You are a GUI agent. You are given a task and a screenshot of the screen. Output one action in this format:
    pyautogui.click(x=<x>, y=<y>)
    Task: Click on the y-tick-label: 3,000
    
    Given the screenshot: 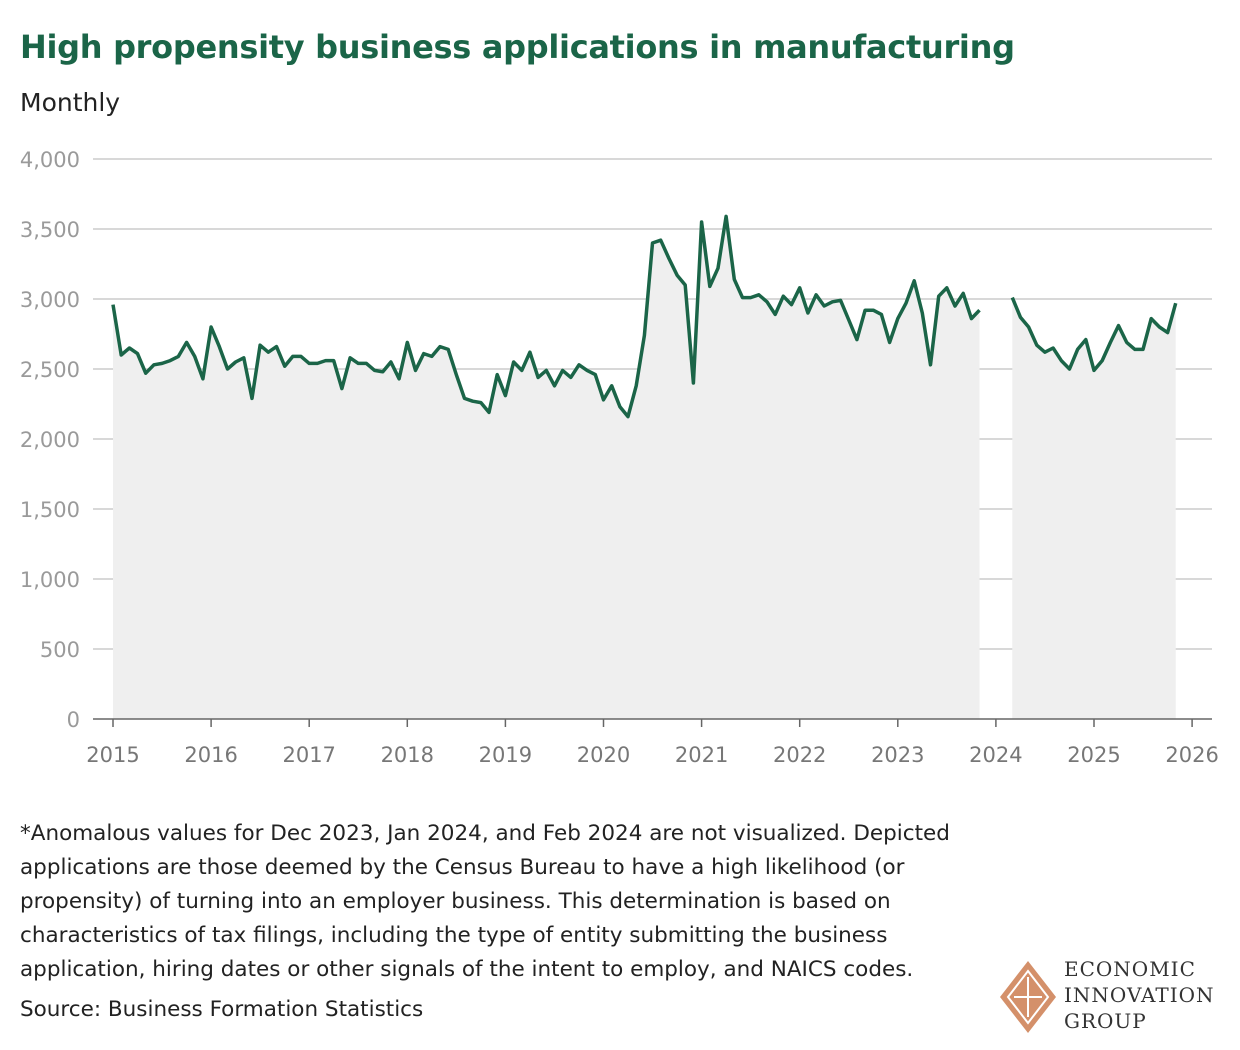 What is the action you would take?
    pyautogui.click(x=50, y=300)
    